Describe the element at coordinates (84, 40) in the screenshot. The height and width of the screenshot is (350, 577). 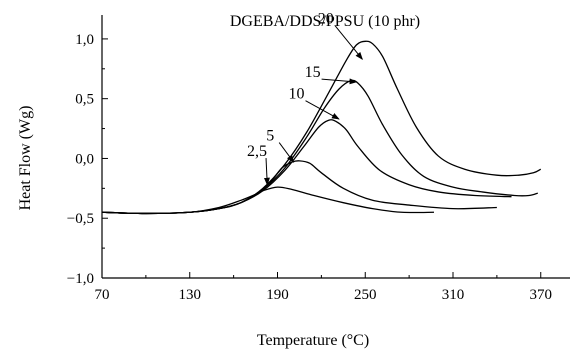
I see `y-tick-label: 1,0` at that location.